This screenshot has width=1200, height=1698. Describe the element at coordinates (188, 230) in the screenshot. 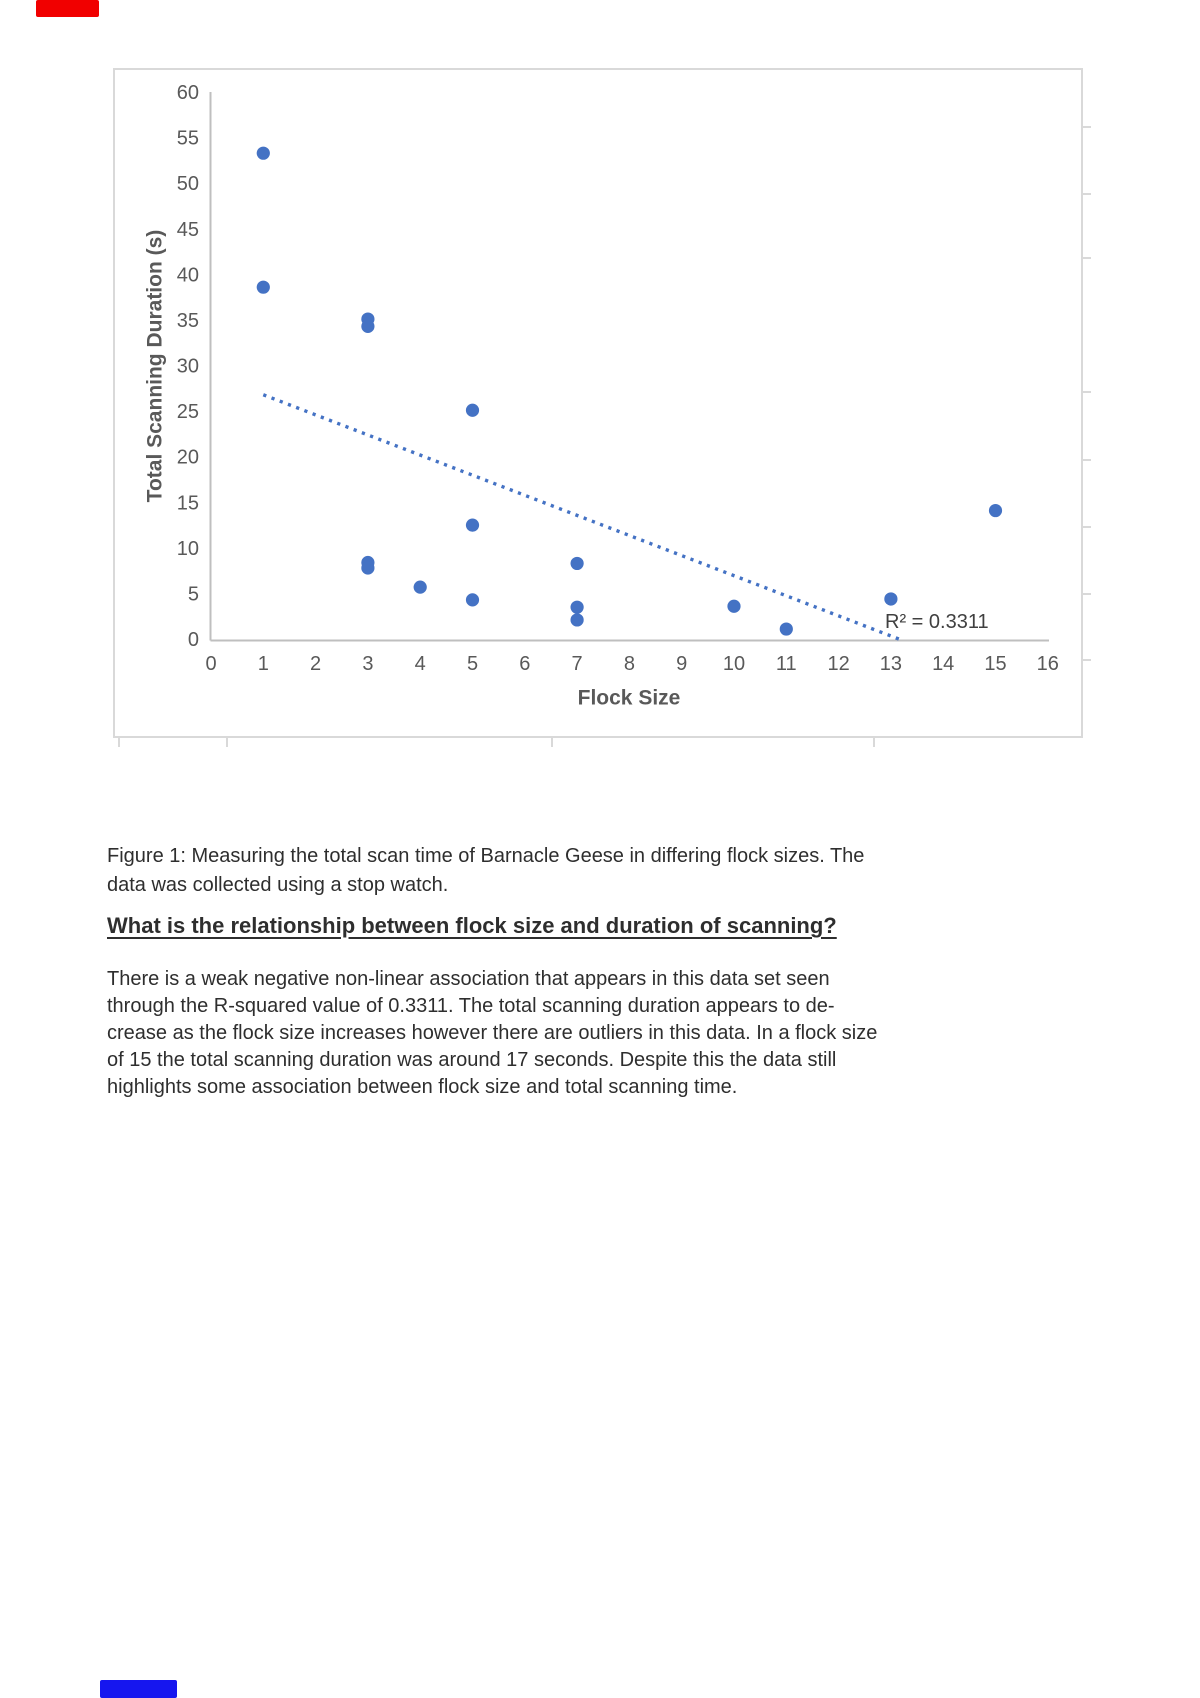

I see `y-axis-tick-label: 45` at that location.